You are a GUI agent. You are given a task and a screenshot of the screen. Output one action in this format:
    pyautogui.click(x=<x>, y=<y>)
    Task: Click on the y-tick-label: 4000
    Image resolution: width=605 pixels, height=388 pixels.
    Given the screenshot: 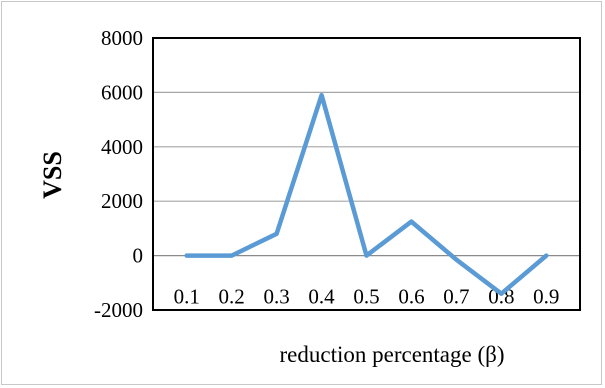 What is the action you would take?
    pyautogui.click(x=122, y=147)
    